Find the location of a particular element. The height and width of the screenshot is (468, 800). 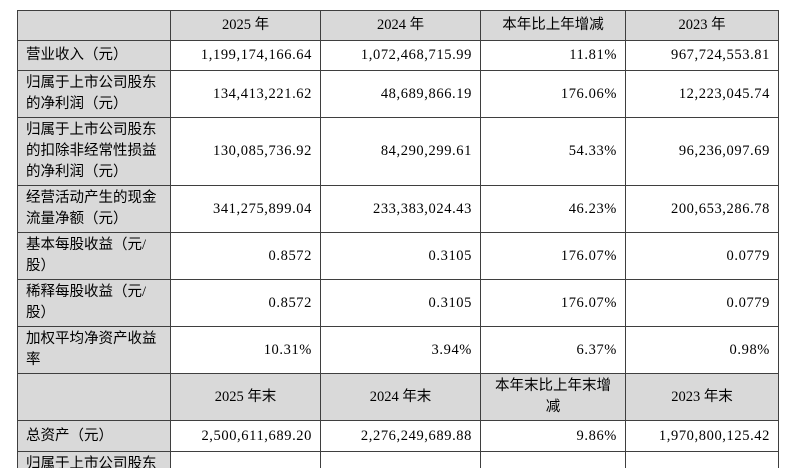

row-label: 归属于上市公司股东的扣除非经常性损益的净利润（元） is located at coordinates (94, 152).